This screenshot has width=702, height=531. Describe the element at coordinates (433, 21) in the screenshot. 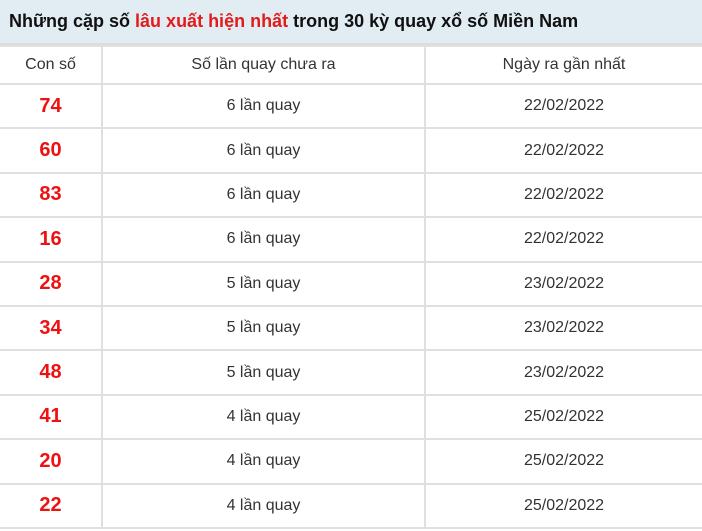

I see `title-part2: trong 30 kỳ quay xổ số Miền Nam` at that location.